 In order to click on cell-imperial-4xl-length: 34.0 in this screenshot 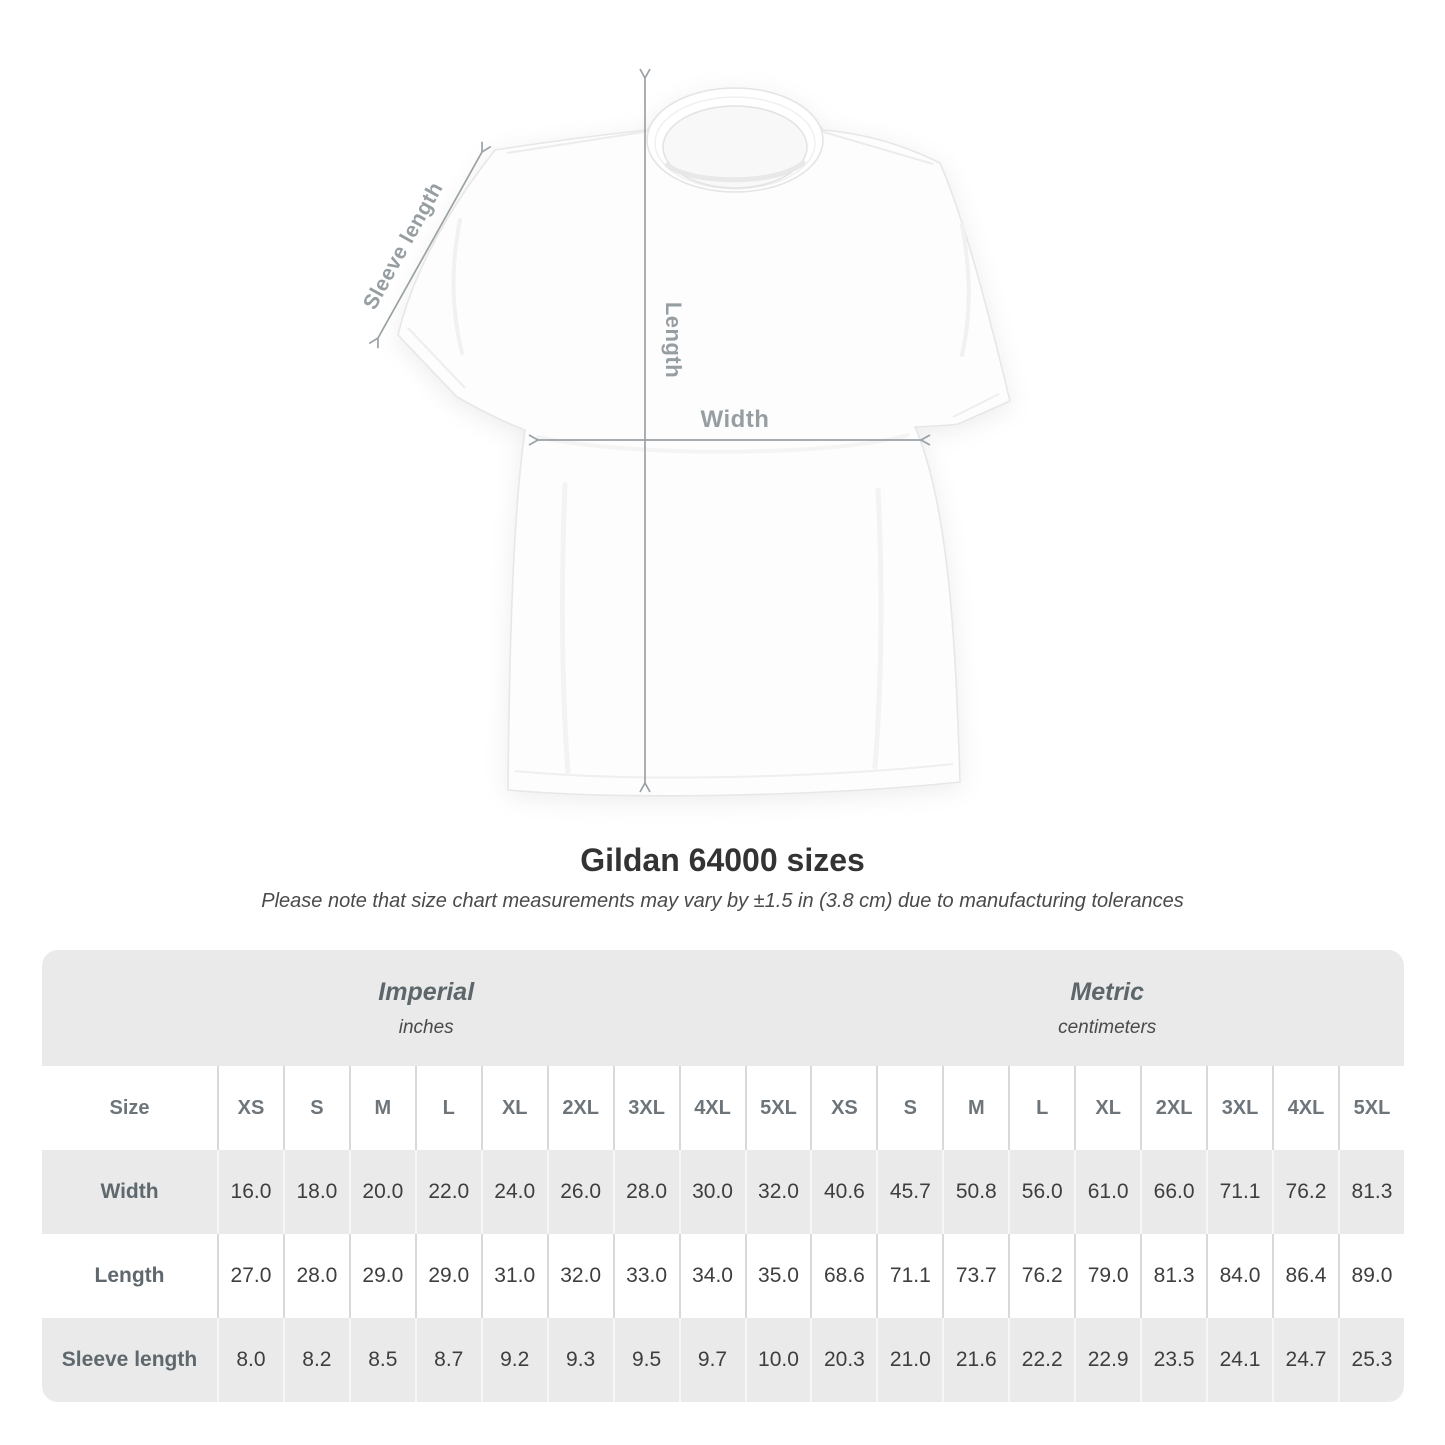, I will do `click(711, 1276)`.